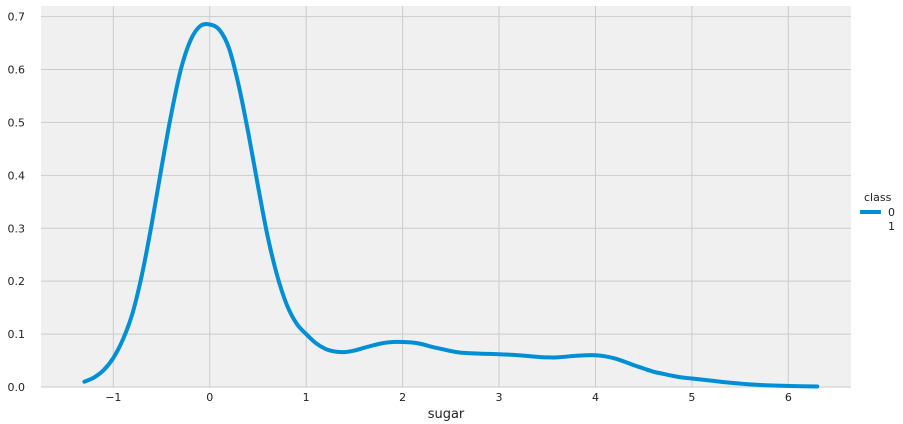  Describe the element at coordinates (17, 17) in the screenshot. I see `y-tick-label: 0.7` at that location.